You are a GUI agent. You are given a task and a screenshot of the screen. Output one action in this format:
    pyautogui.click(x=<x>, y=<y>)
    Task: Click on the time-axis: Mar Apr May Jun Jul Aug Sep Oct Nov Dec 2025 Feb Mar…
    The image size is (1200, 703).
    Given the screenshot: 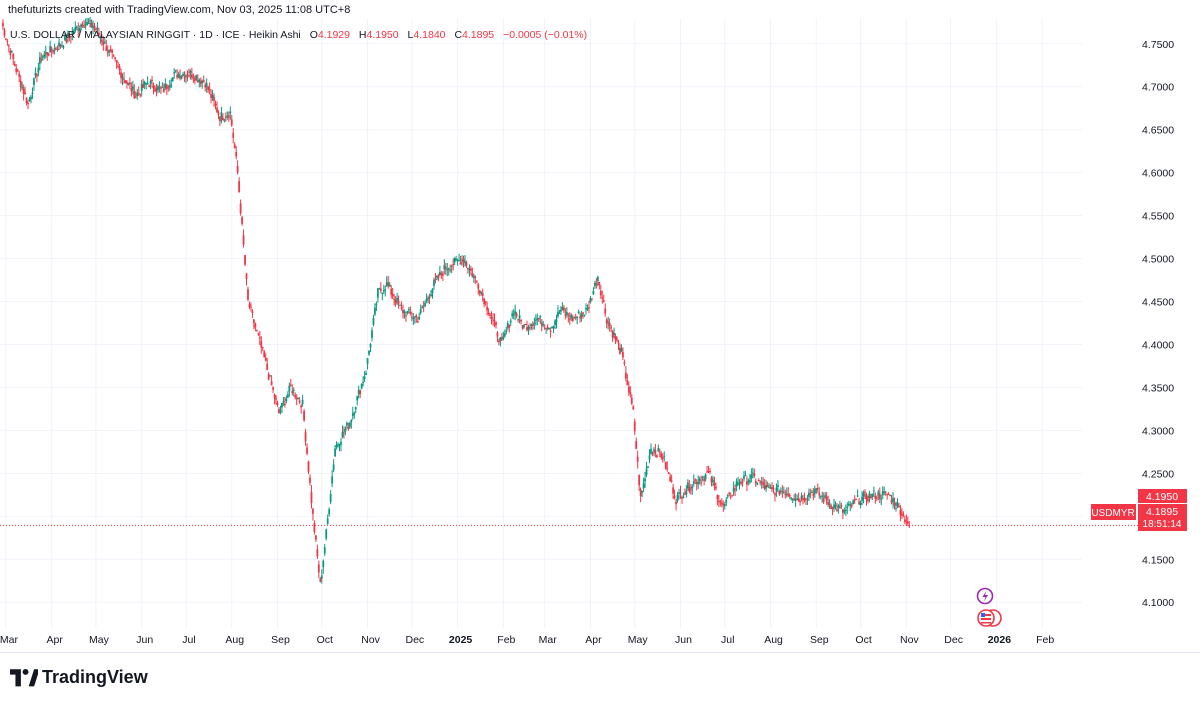 What is the action you would take?
    pyautogui.click(x=527, y=640)
    